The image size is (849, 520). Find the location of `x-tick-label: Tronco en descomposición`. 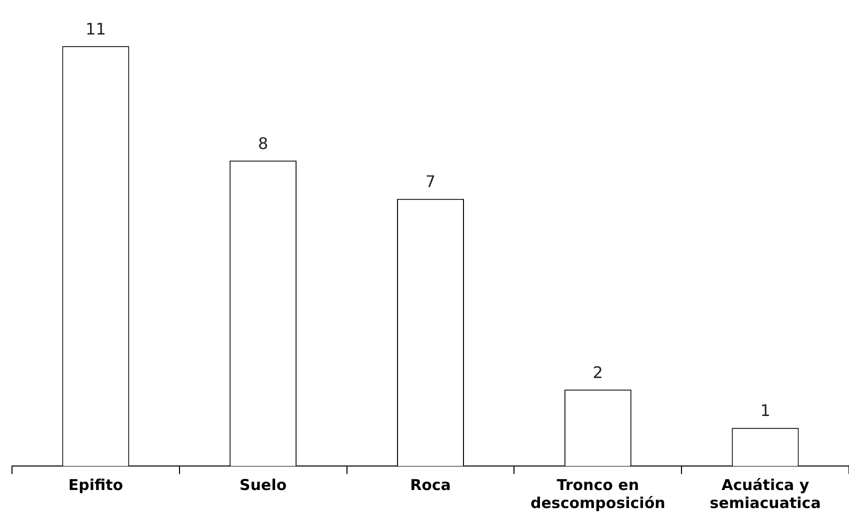

x-tick-label: Tronco en descomposición is located at coordinates (598, 494).